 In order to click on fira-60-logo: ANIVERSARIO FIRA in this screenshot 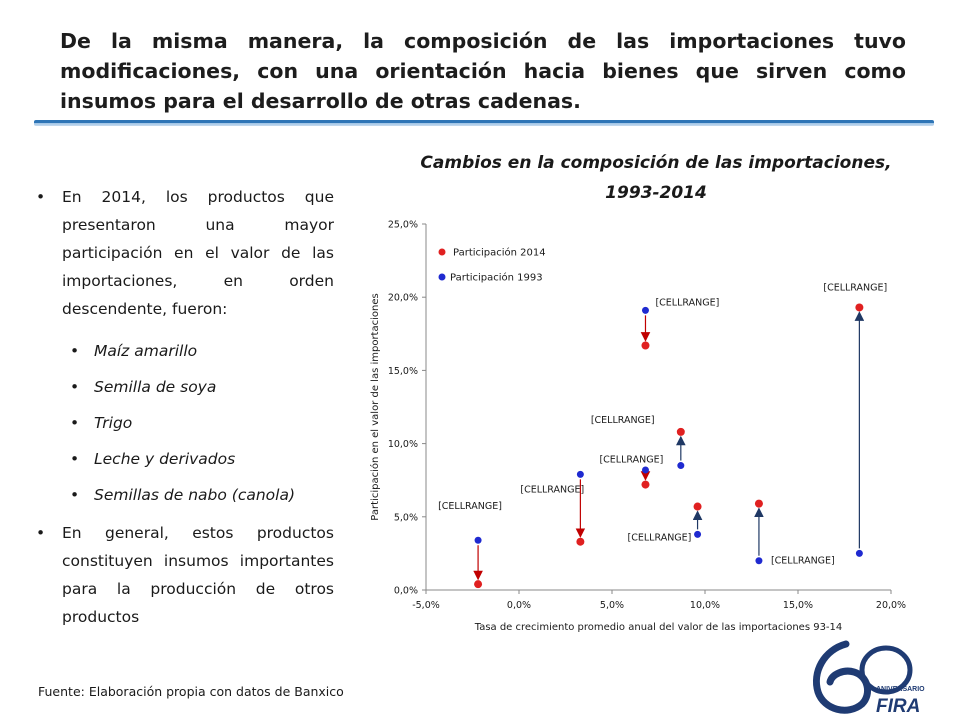, I will do `click(869, 678)`.